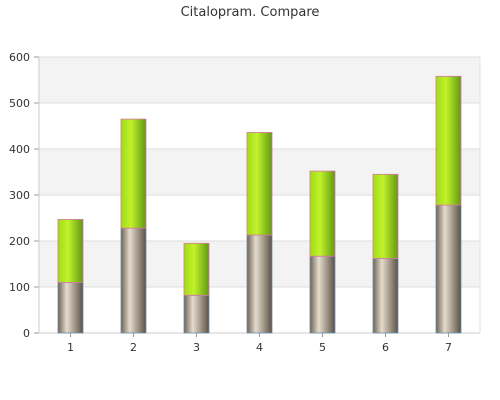 The width and height of the screenshot is (500, 400). Describe the element at coordinates (385, 347) in the screenshot. I see `x-tick-label: 6` at that location.